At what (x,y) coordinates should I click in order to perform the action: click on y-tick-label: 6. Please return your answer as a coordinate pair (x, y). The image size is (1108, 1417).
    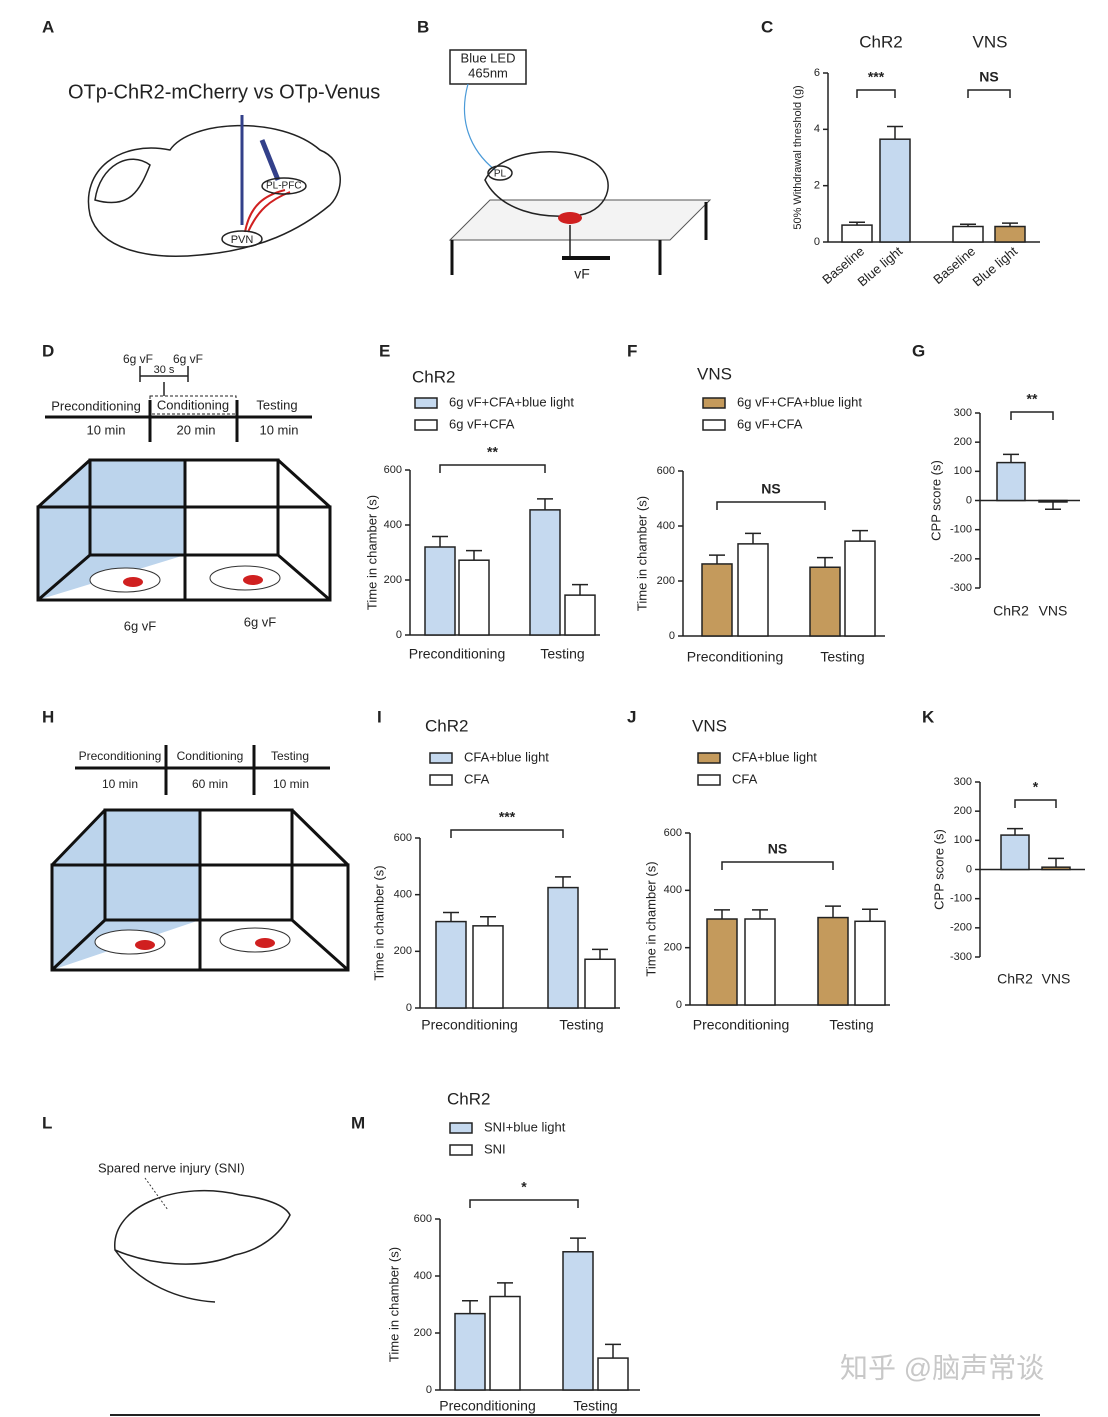
    Looking at the image, I should click on (817, 73).